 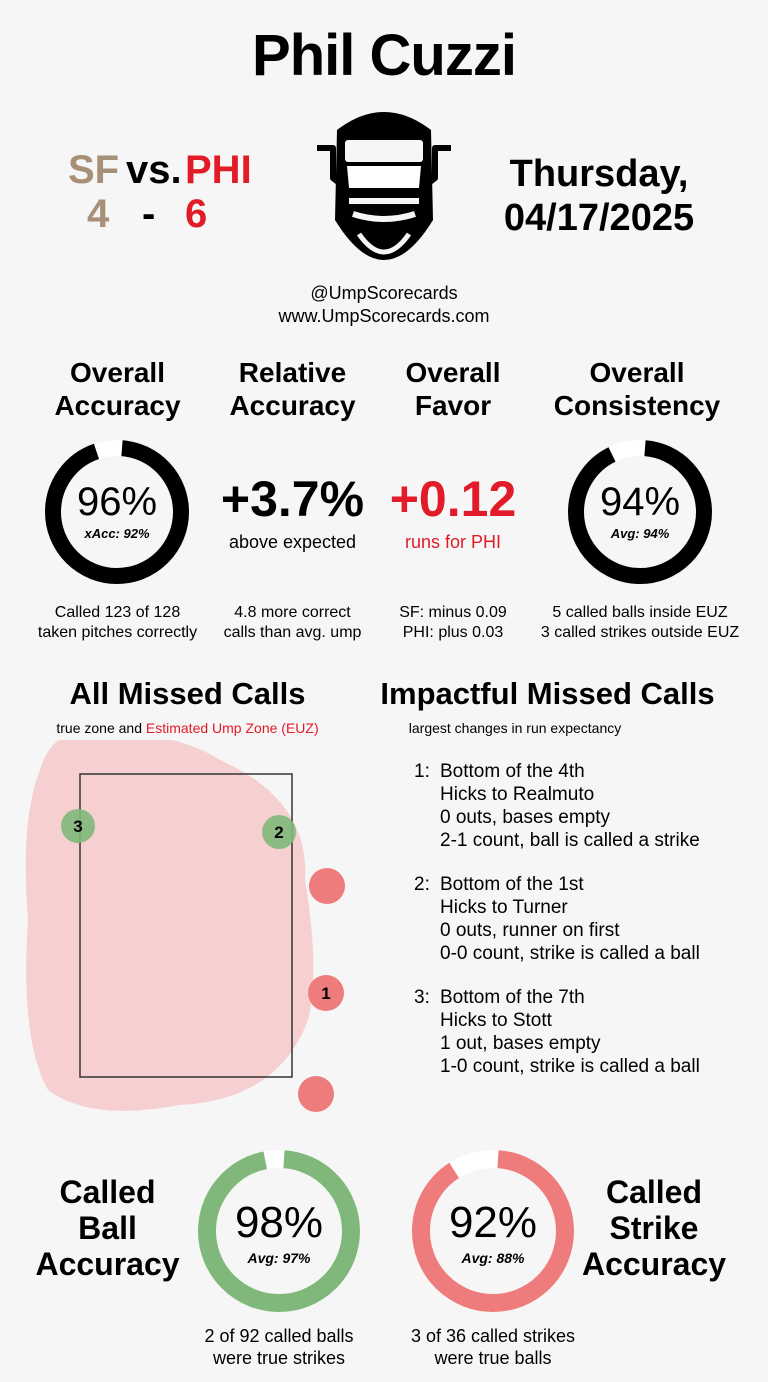 What do you see at coordinates (517, 794) in the screenshot?
I see `item-matchup: Hicks to Realmuto` at bounding box center [517, 794].